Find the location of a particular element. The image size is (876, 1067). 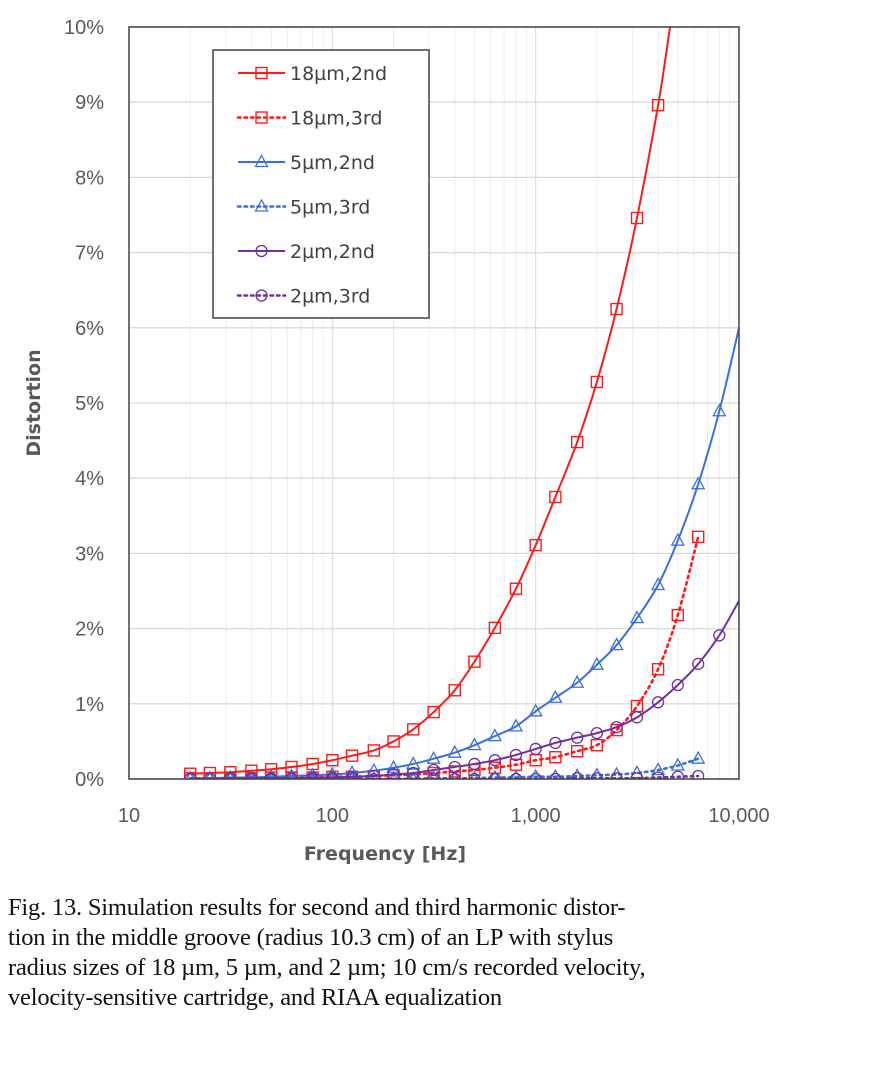

legend-entry: 2µm,3rd is located at coordinates (303, 297).